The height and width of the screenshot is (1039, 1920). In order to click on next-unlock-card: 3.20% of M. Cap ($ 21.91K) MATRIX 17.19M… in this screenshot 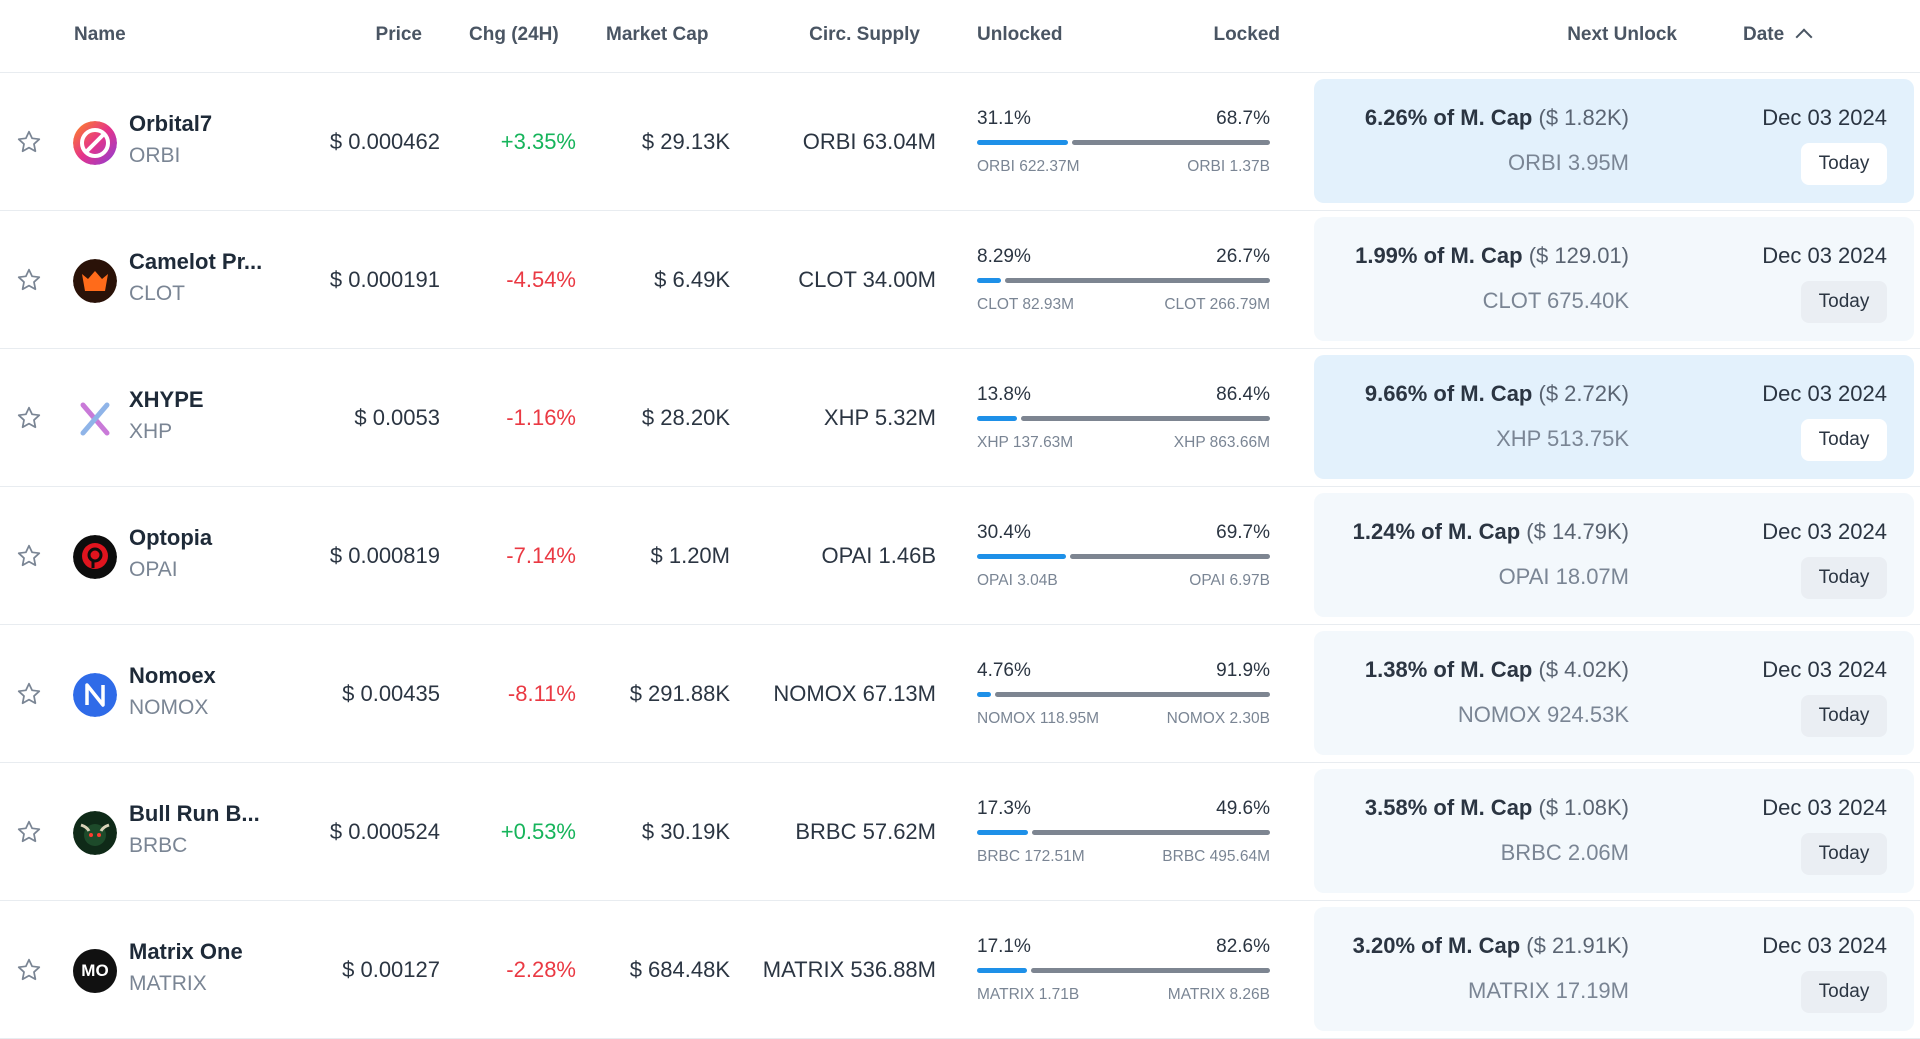, I will do `click(1614, 969)`.